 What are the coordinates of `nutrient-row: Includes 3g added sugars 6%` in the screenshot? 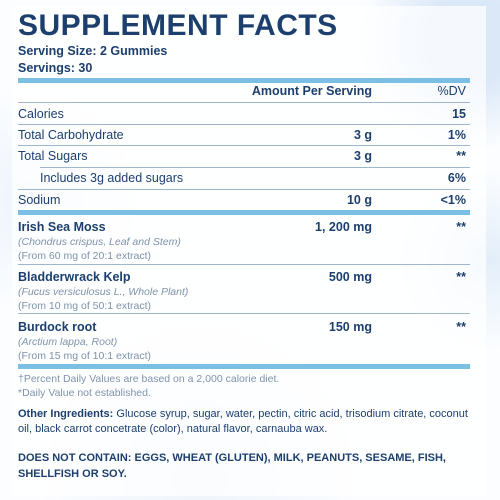 It's located at (244, 178).